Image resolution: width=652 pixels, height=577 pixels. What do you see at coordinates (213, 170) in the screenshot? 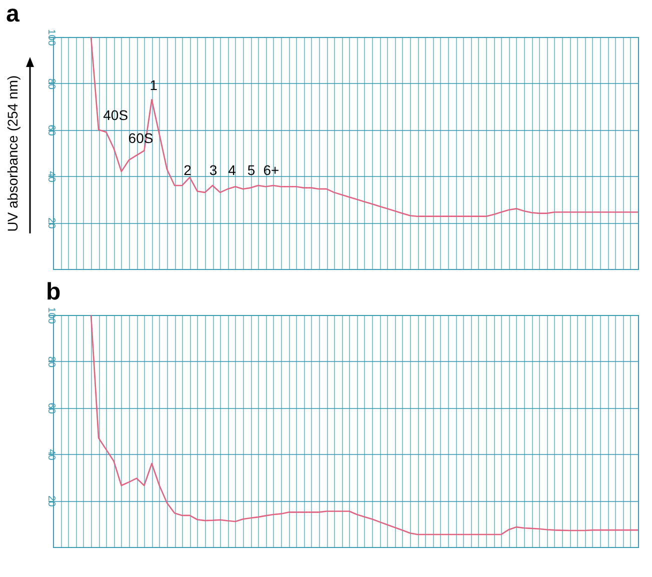
I see `annotation: 3` at bounding box center [213, 170].